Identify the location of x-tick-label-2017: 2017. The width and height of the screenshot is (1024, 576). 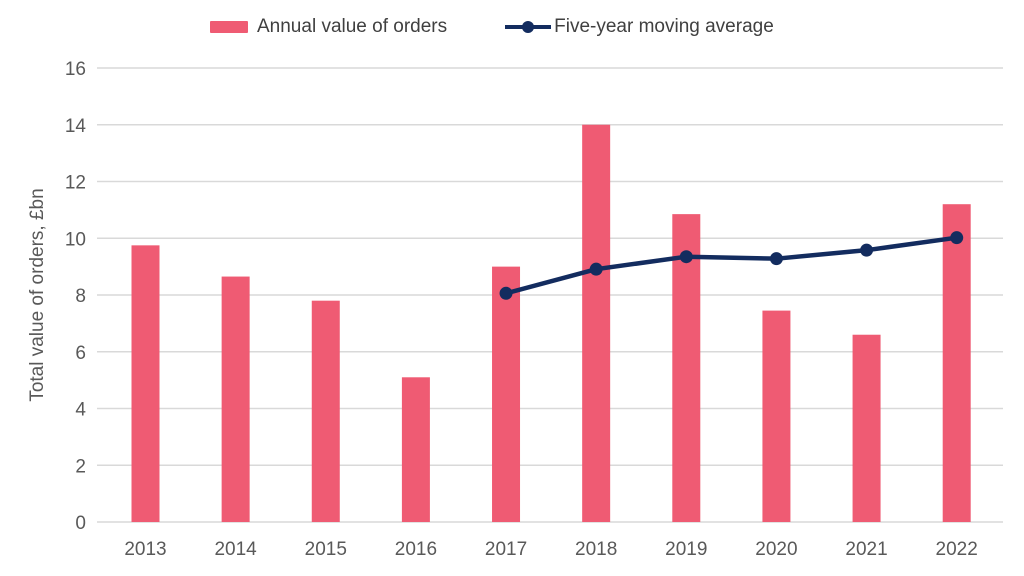
(506, 549).